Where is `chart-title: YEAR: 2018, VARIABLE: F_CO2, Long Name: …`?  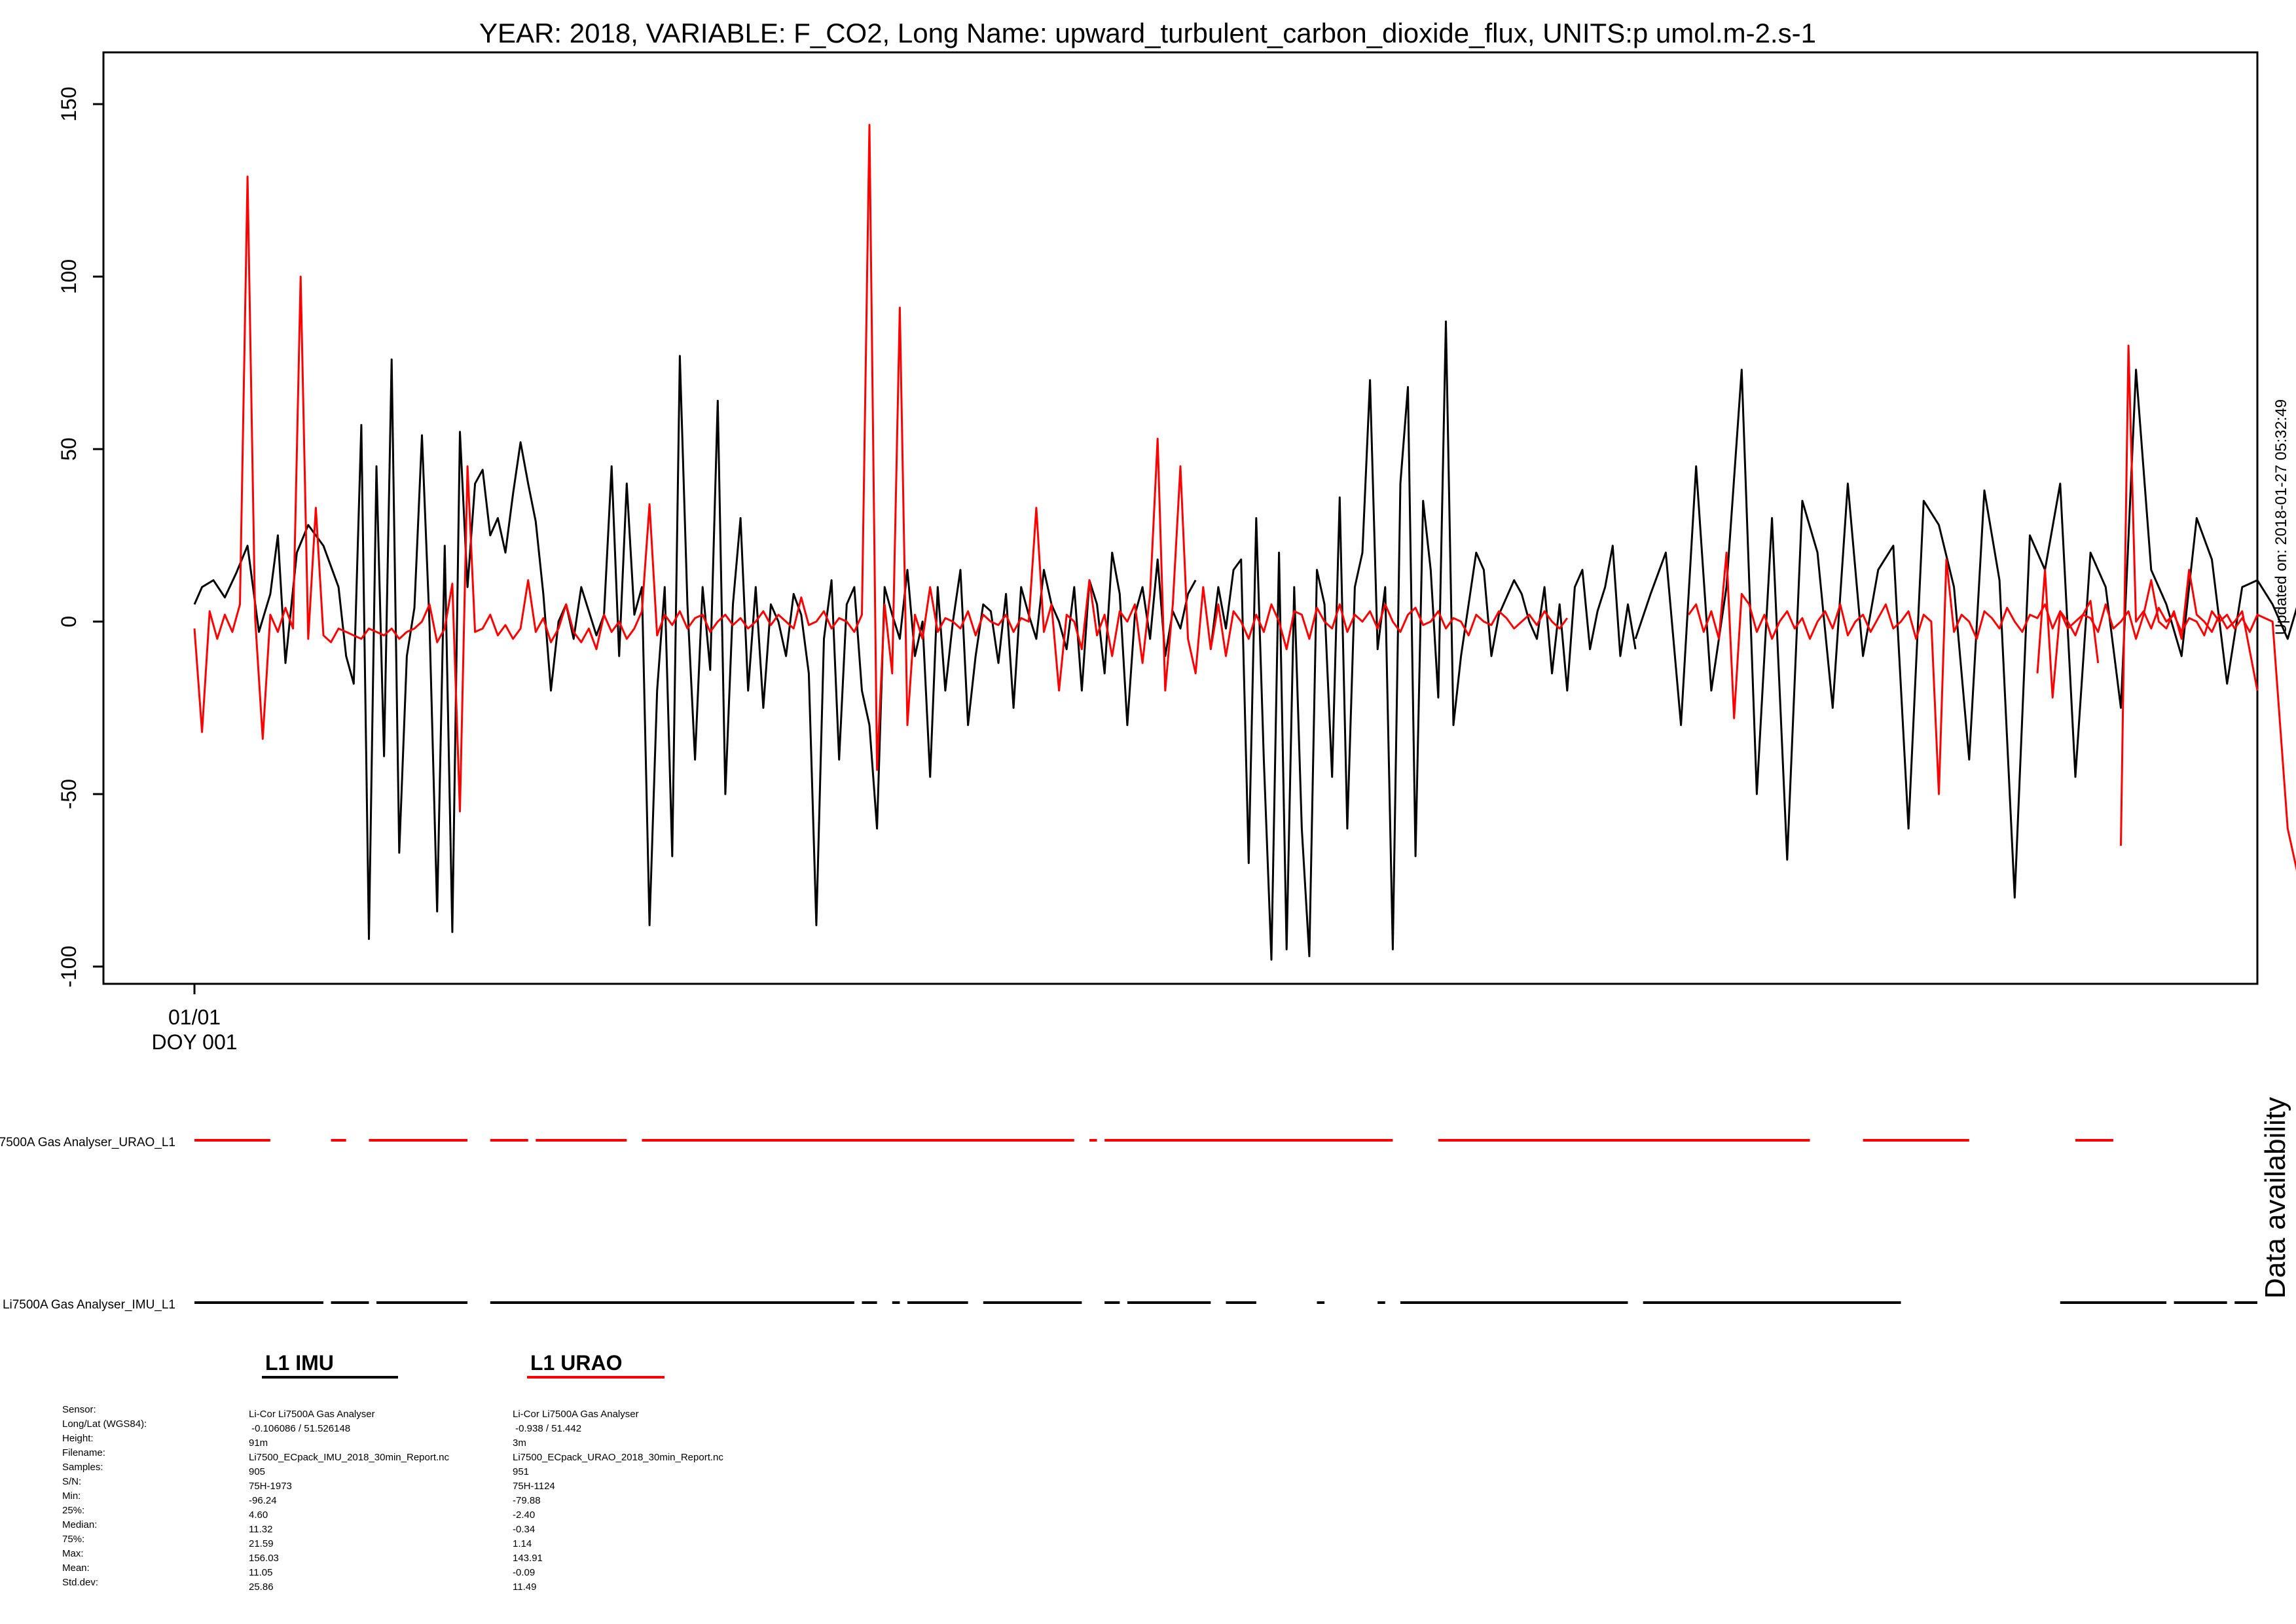 chart-title: YEAR: 2018, VARIABLE: F_CO2, Long Name: … is located at coordinates (1147, 33).